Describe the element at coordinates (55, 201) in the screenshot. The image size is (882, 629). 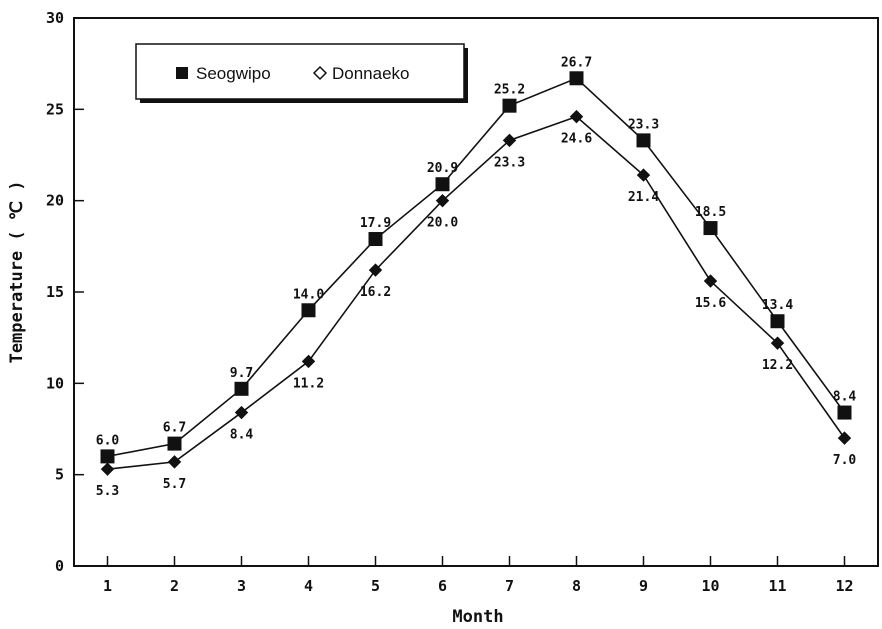
I see `y-tick-label: 20` at that location.